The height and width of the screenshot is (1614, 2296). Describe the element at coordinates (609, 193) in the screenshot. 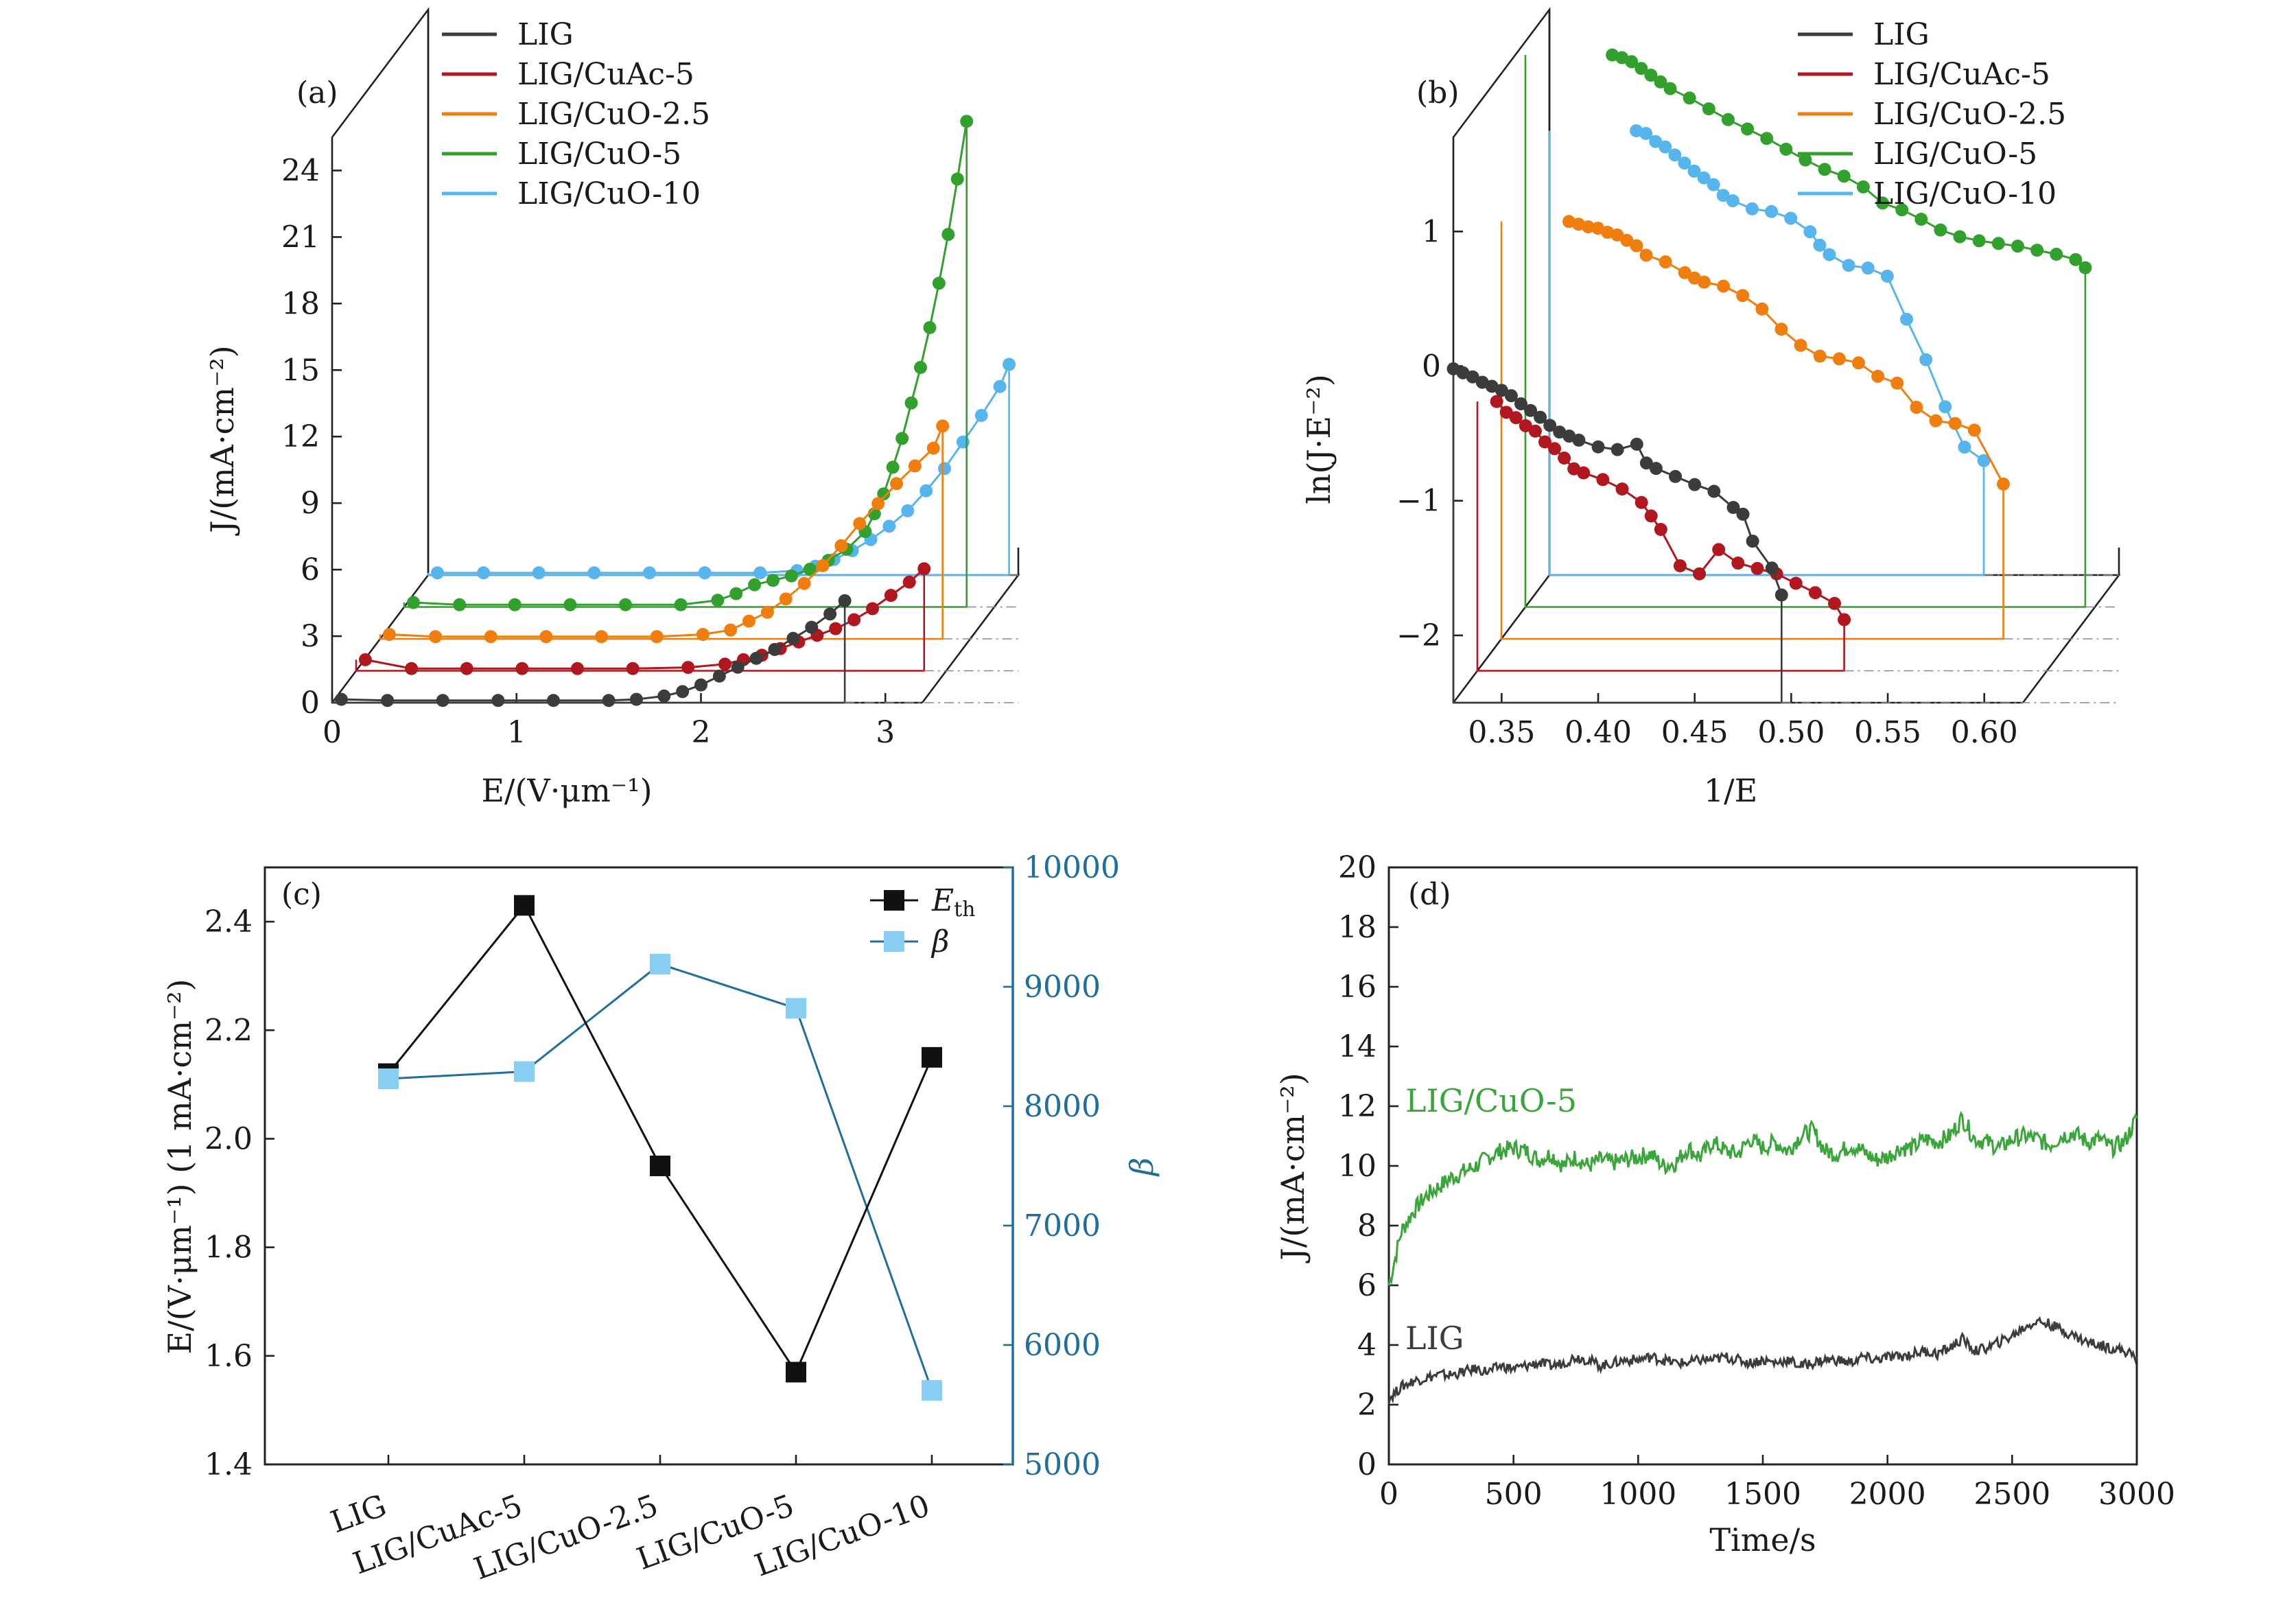

I see `a-legend-label-lig-cuo-10: LIG/CuO-10` at that location.